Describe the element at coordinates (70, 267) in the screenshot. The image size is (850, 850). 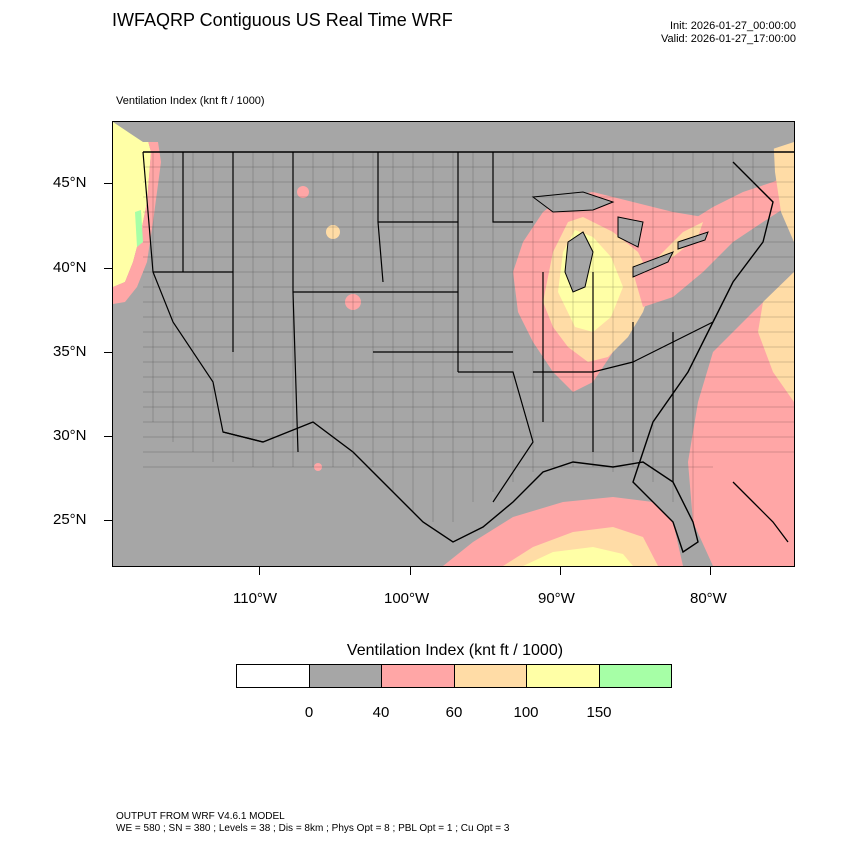
I see `lat-label-40: 40°N` at that location.